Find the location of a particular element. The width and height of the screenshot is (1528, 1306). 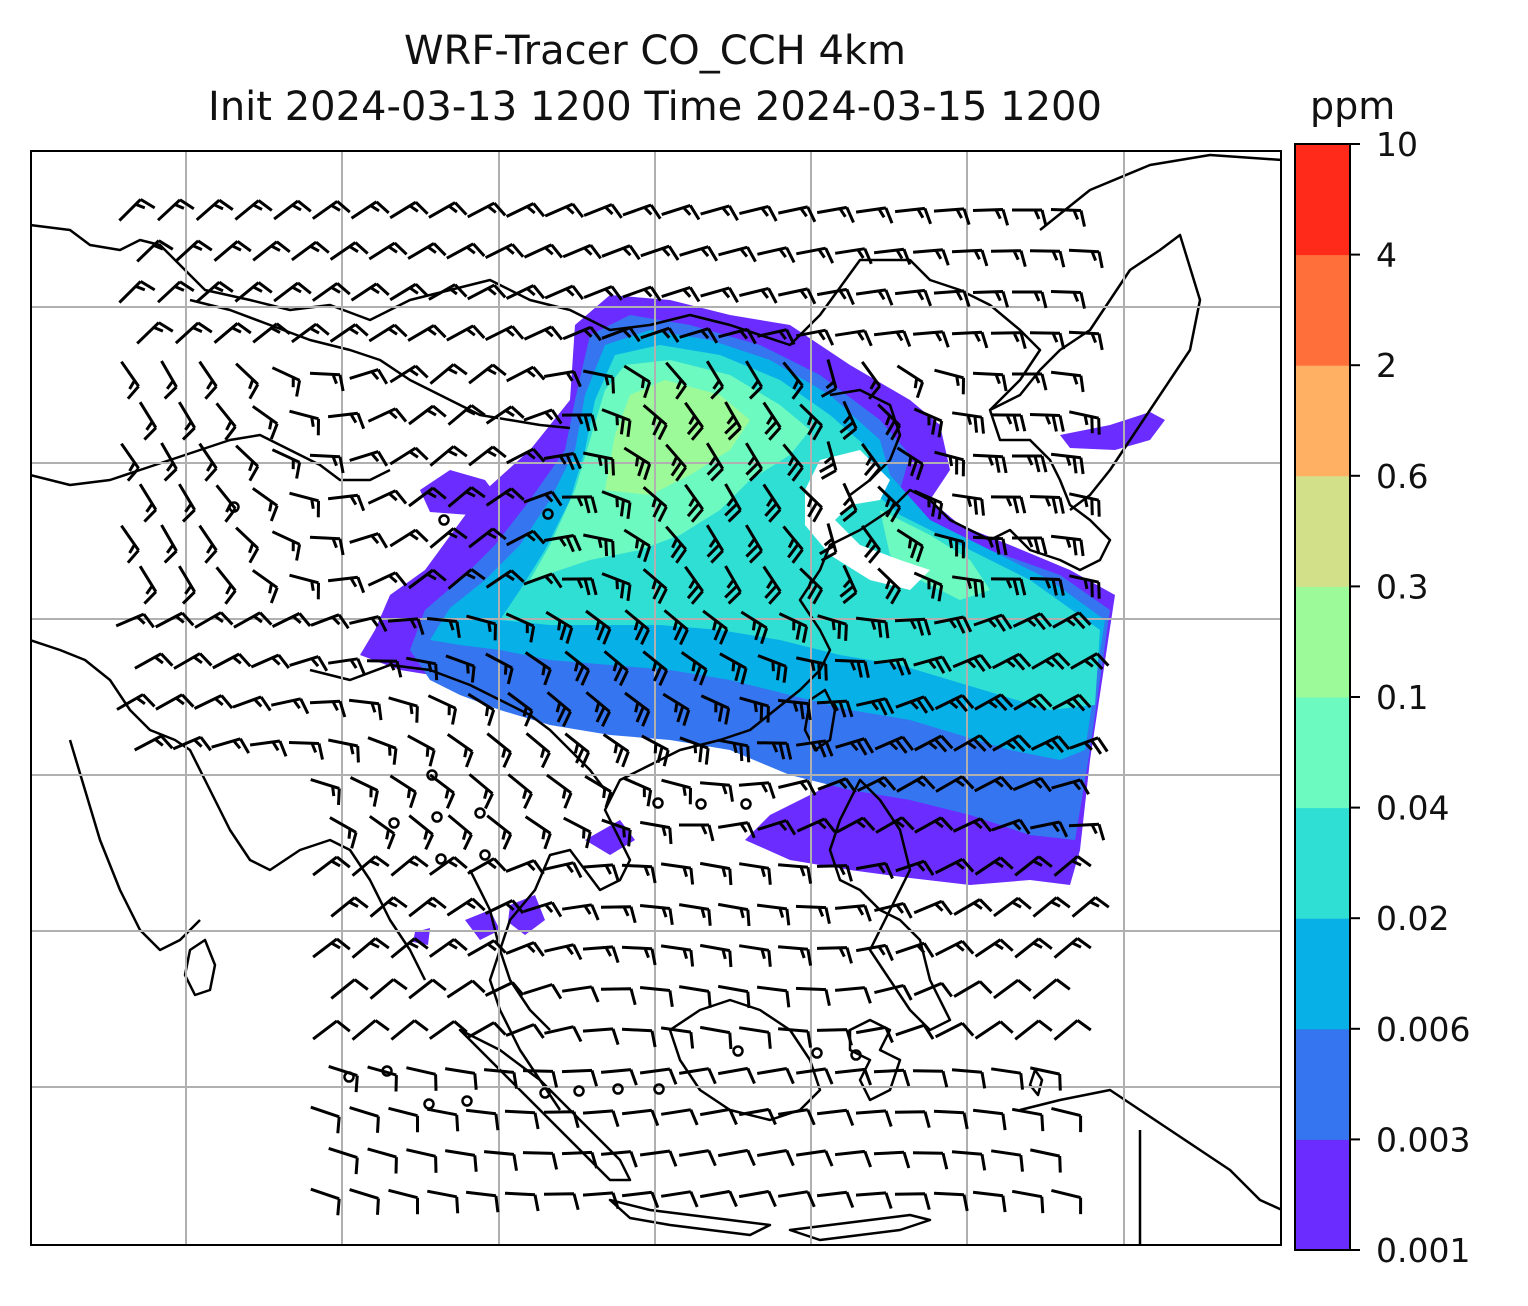

plume-hole is located at coordinates (867, 520).